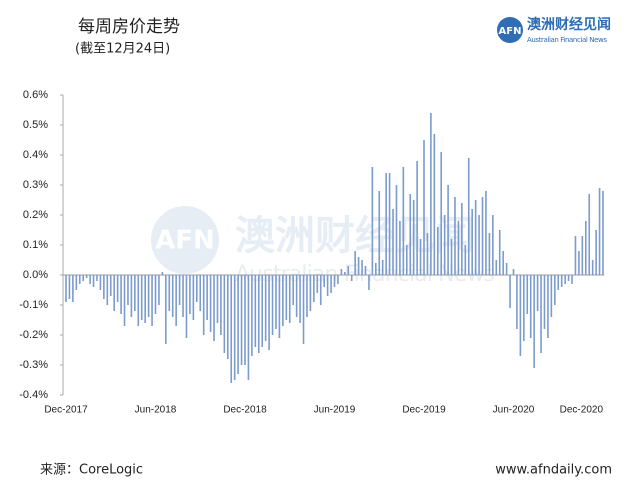  Describe the element at coordinates (245, 410) in the screenshot. I see `x-tick-label: Dec-2018` at that location.